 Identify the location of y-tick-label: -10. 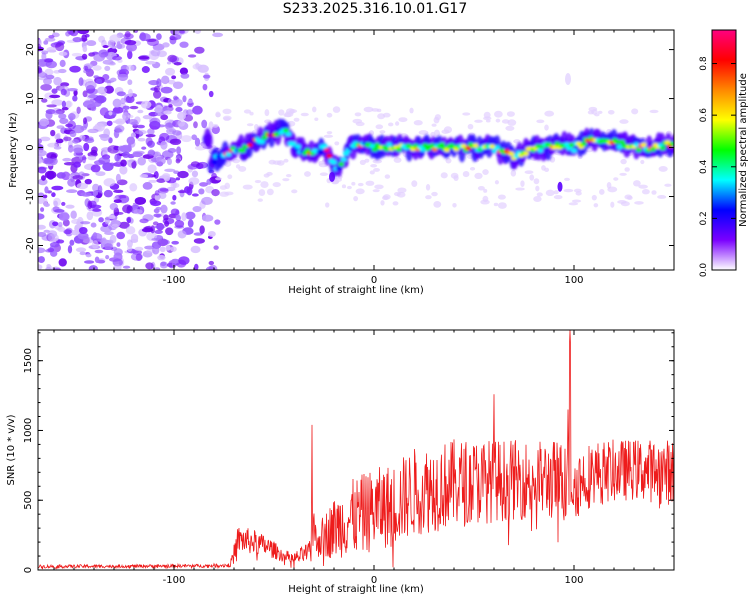
(30, 196).